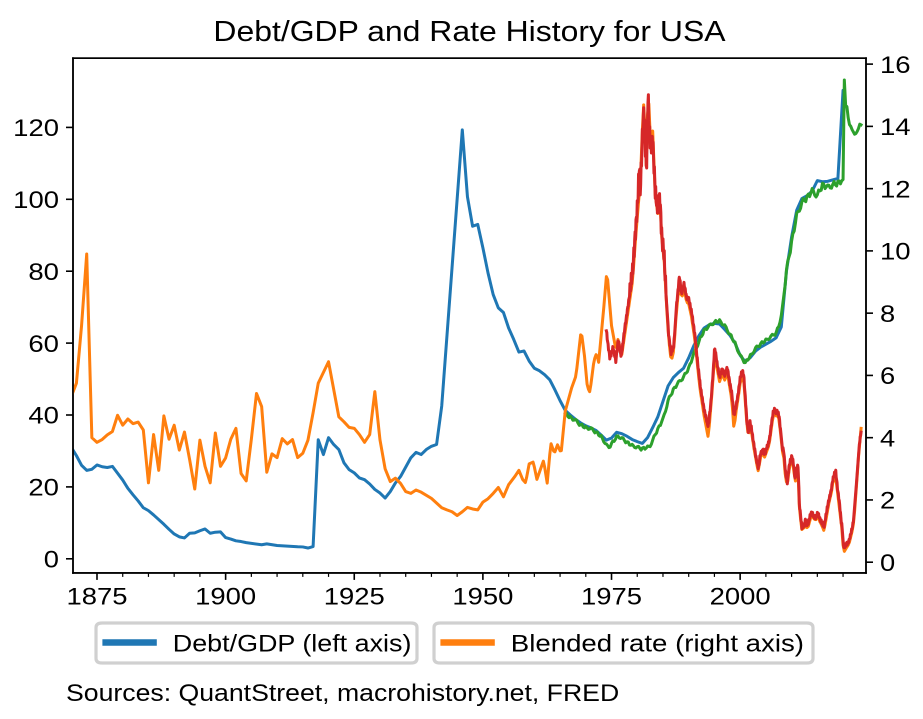  I want to click on svg-text:Debt/GDP and Rate History for: Debt/GDP and Rate History for USA, so click(469, 32).